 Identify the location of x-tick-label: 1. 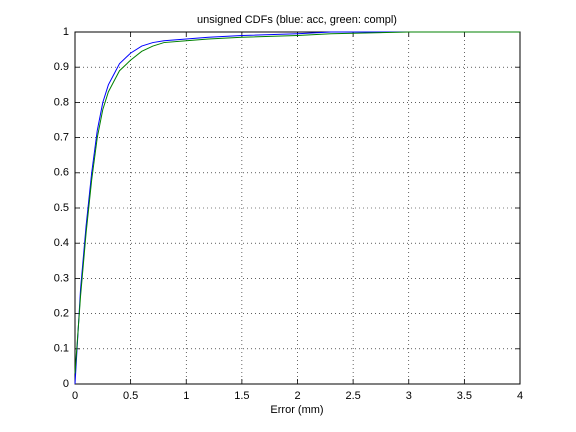
(186, 396).